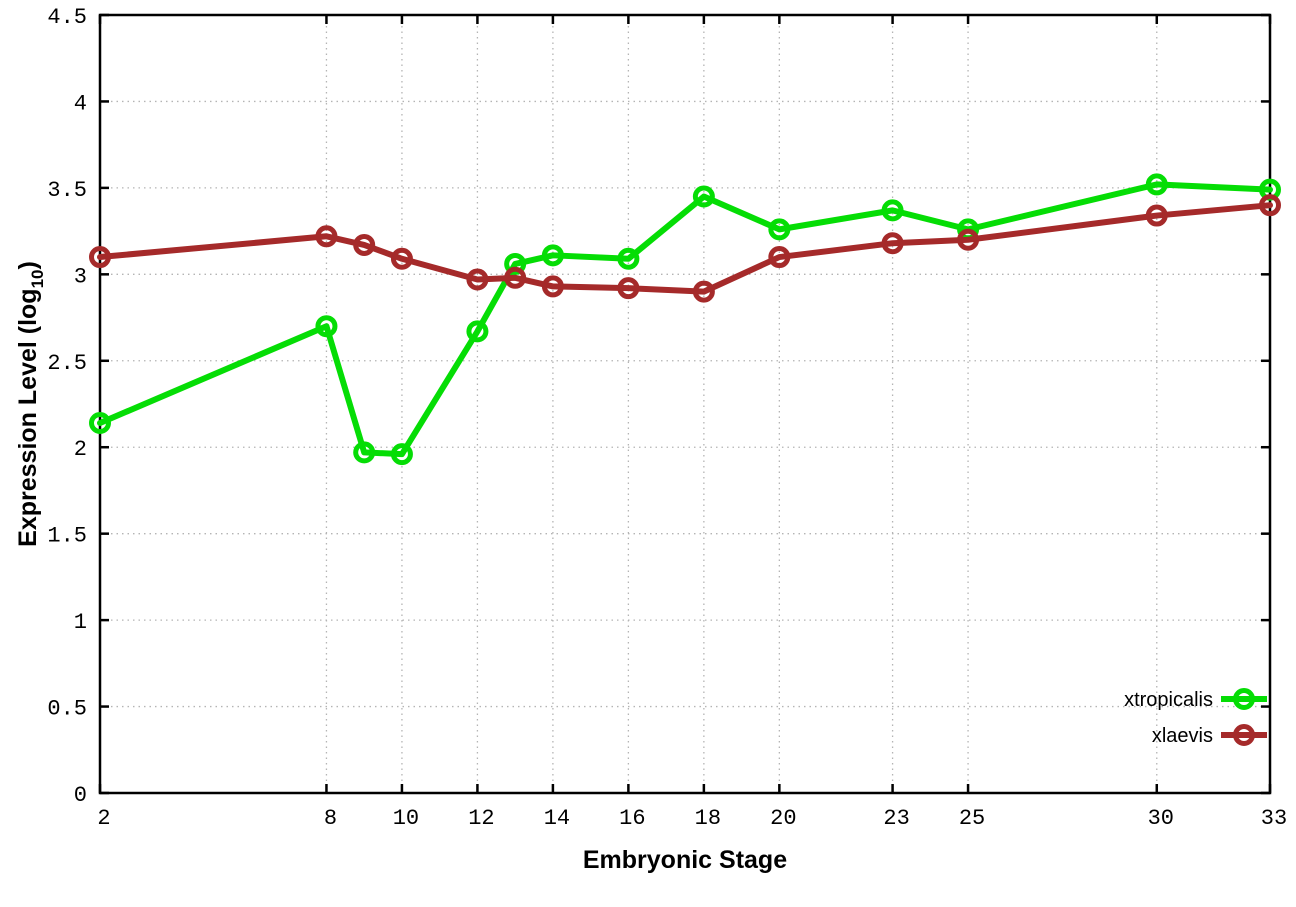  I want to click on x-axis-tick-label: 20, so click(783, 818).